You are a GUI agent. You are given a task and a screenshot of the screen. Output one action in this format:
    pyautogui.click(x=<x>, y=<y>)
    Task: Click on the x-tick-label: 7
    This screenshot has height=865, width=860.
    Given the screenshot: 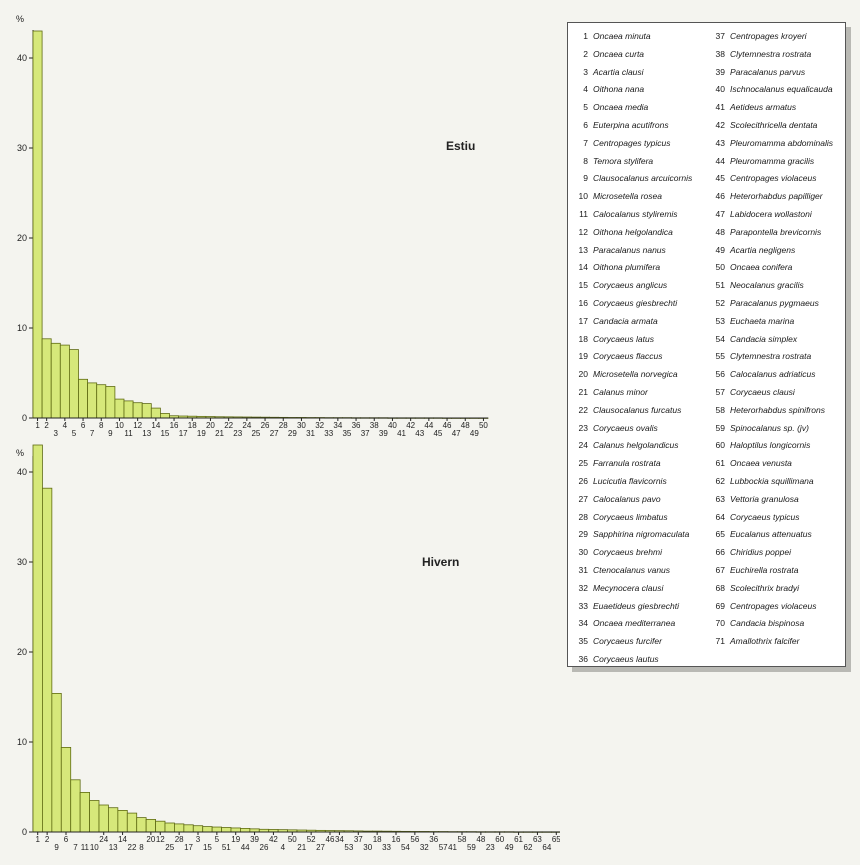 What is the action you would take?
    pyautogui.click(x=75, y=847)
    